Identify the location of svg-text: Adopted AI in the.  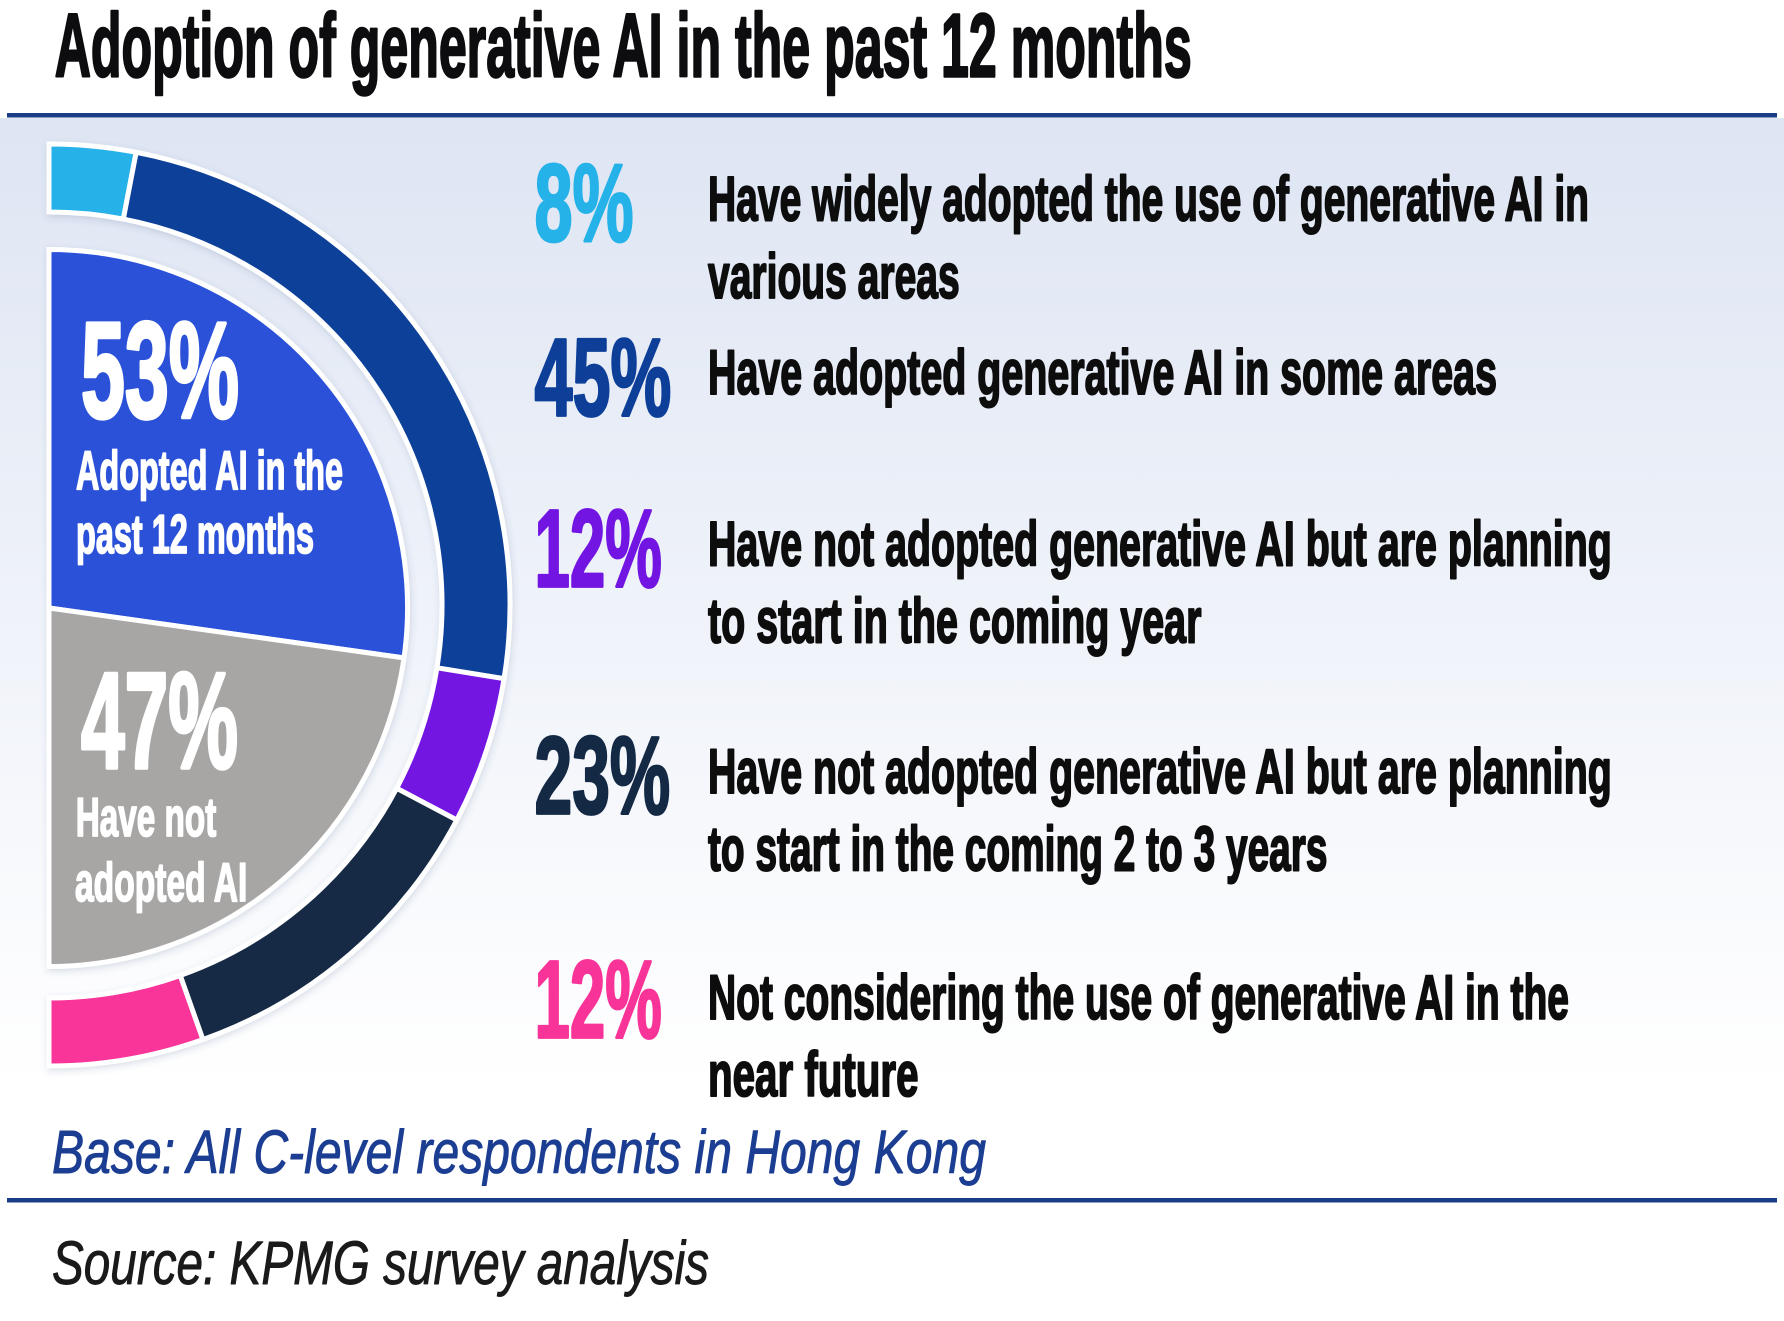
(209, 470).